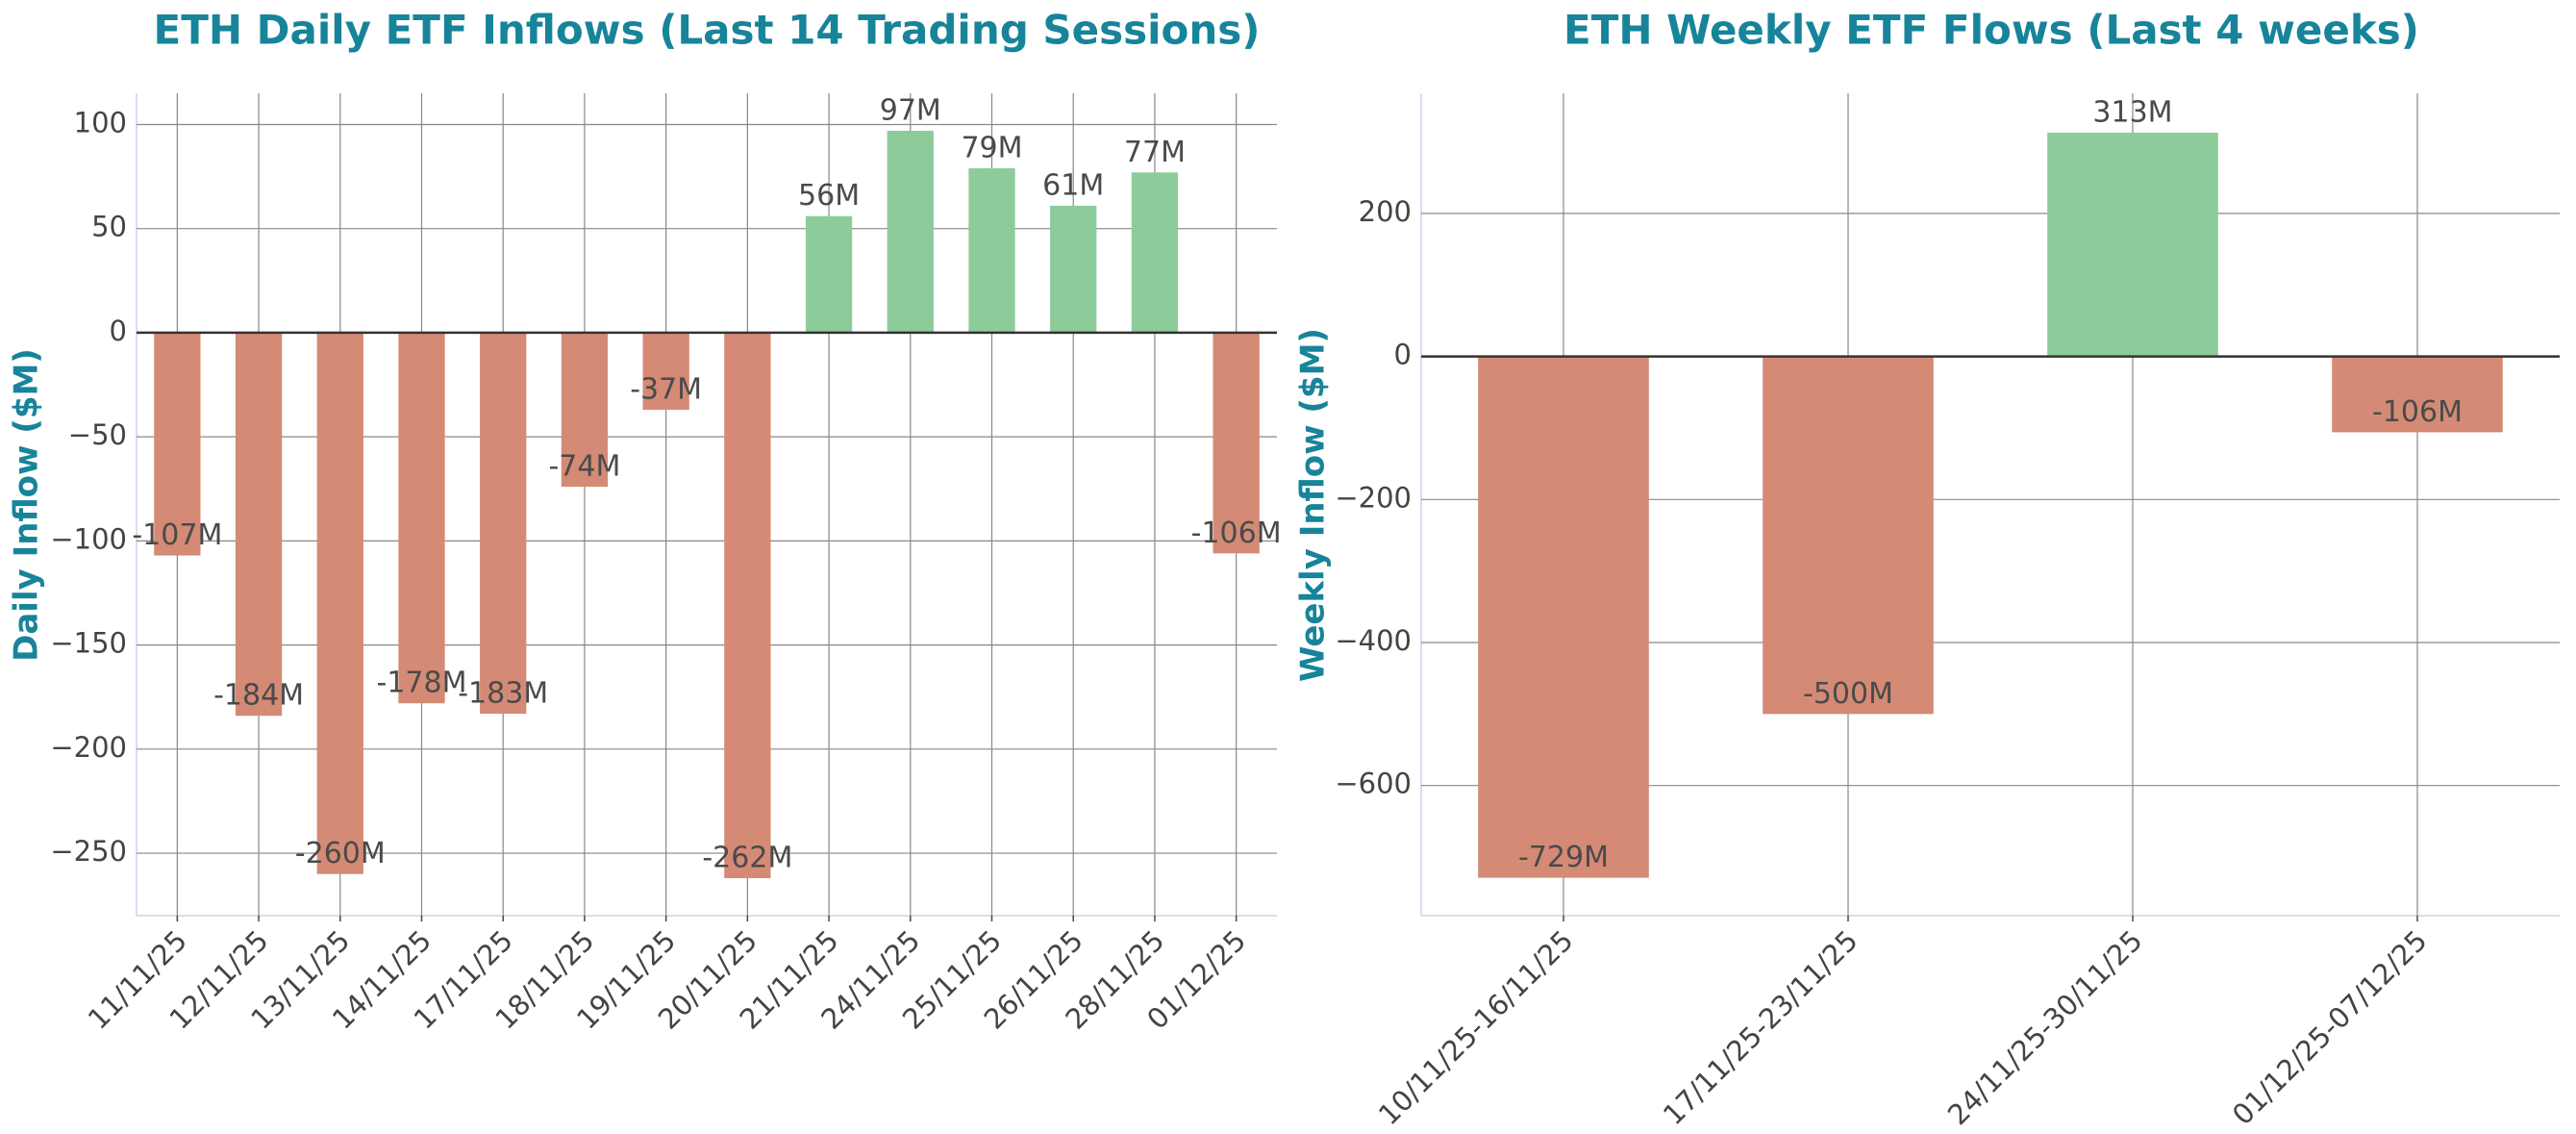 This screenshot has width=2576, height=1134. I want to click on x-tick-label: 01/12/25-07/12/25, so click(2330, 1027).